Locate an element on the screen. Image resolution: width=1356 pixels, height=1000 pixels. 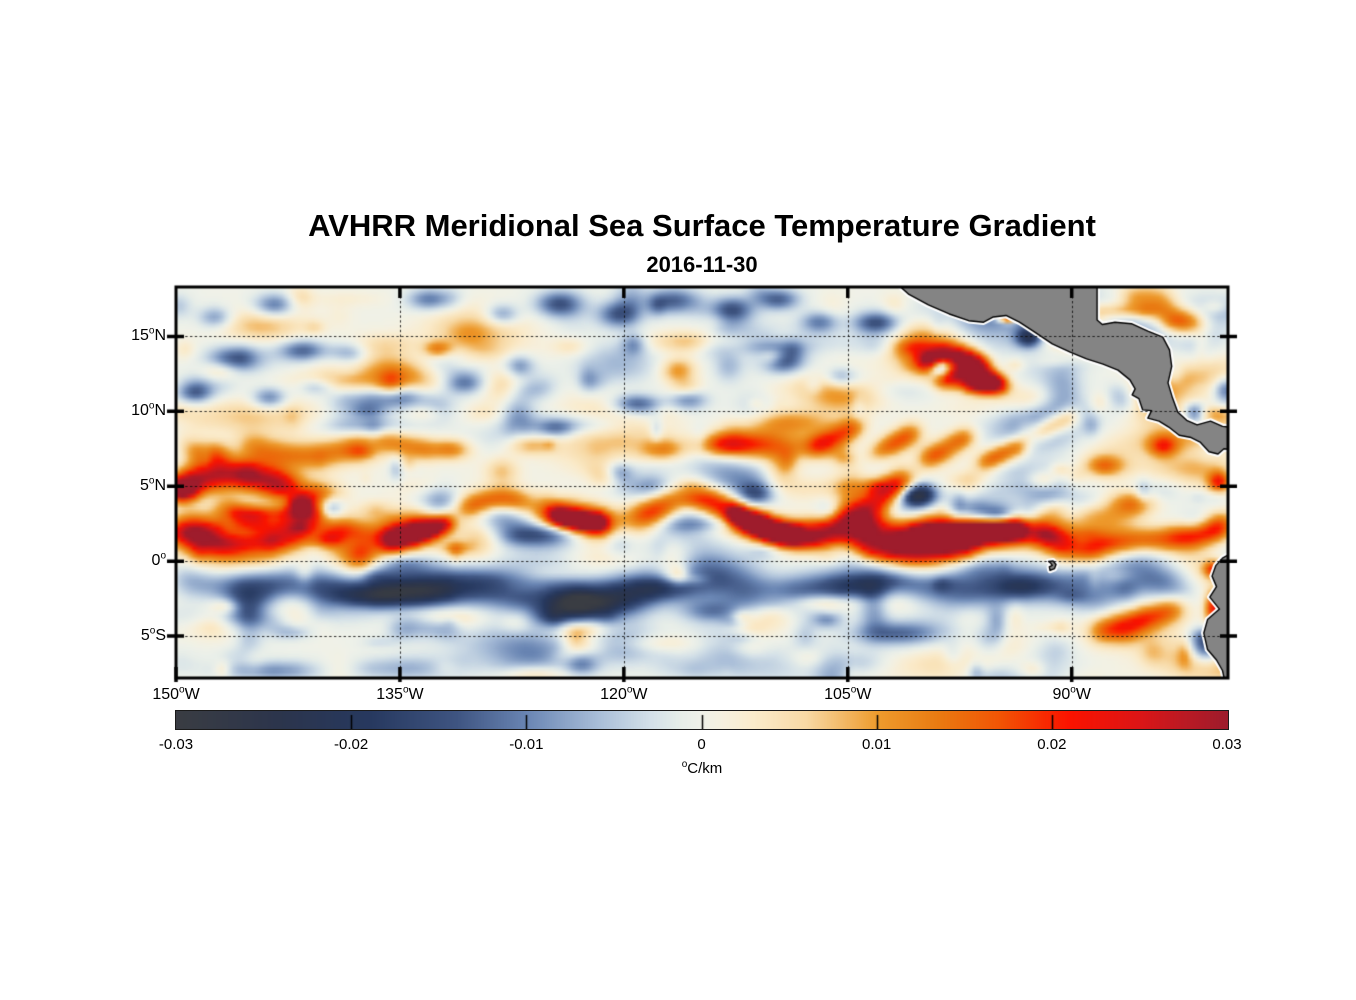
lat-tick-label: 10oN is located at coordinates (148, 410).